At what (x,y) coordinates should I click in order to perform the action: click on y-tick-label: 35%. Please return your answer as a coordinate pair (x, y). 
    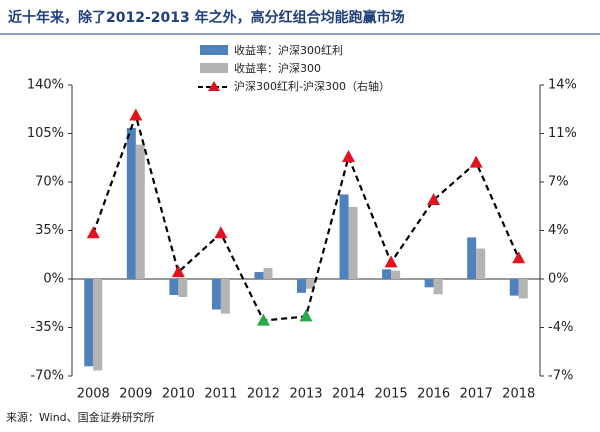
    Looking at the image, I should click on (49, 230).